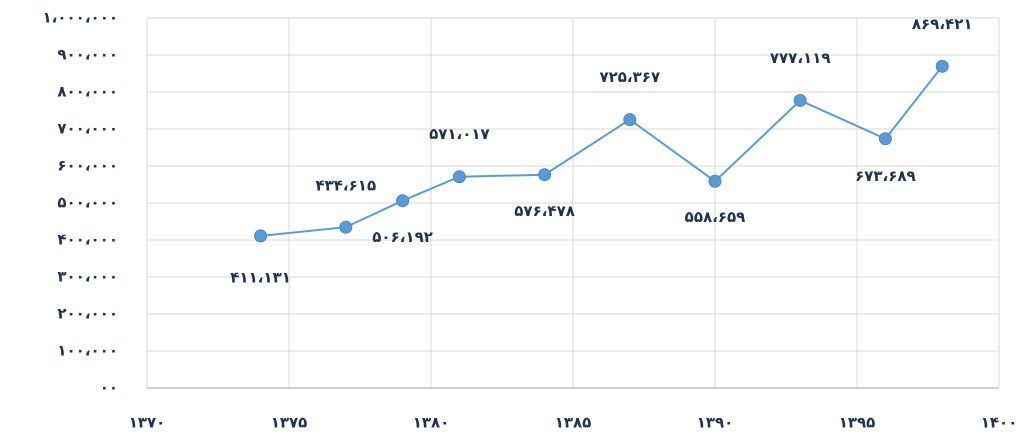  Describe the element at coordinates (459, 134) in the screenshot. I see `data-label: ۵۷۱،۰۱۷` at that location.